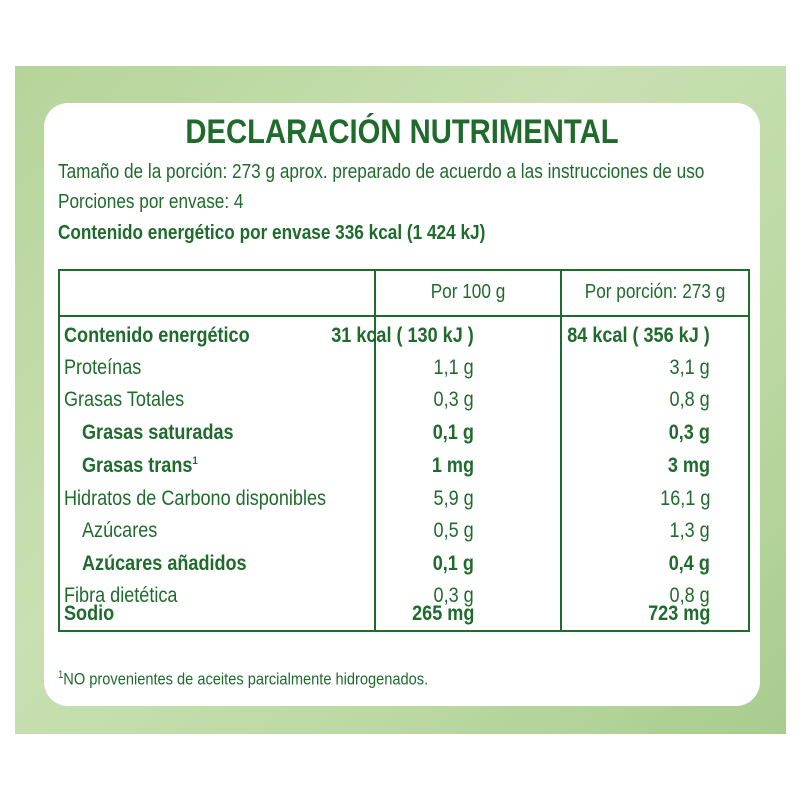 The image size is (800, 800). I want to click on row-value-perserving: 723 mg, so click(678, 613).